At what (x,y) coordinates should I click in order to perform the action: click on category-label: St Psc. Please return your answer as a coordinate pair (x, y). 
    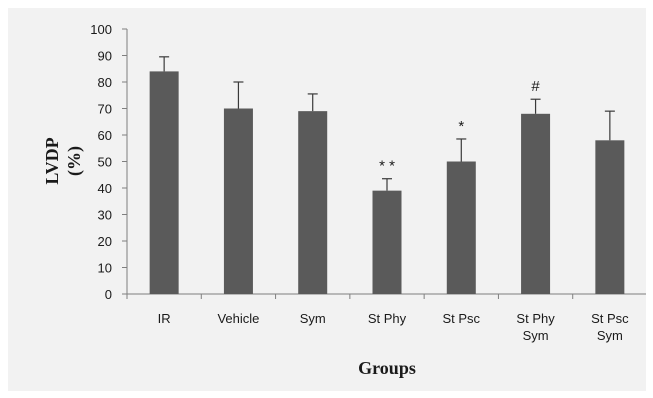
    Looking at the image, I should click on (461, 318).